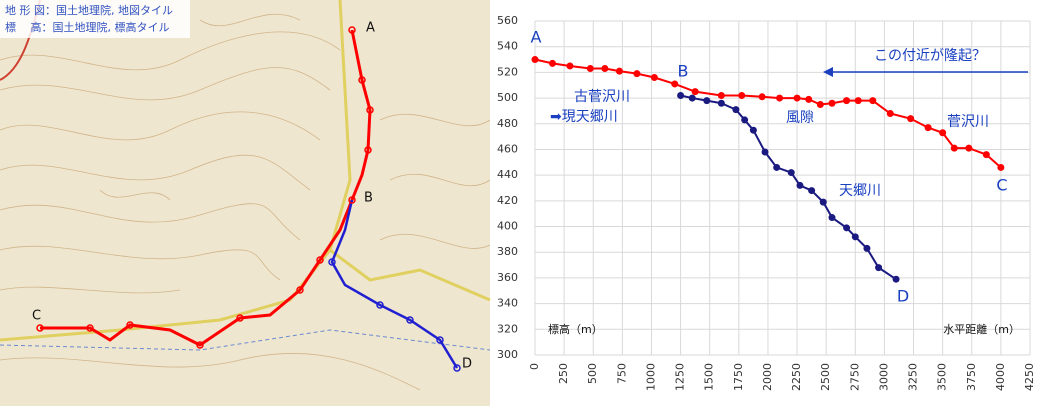  What do you see at coordinates (942, 377) in the screenshot?
I see `x-tick-label: 3500` at bounding box center [942, 377].